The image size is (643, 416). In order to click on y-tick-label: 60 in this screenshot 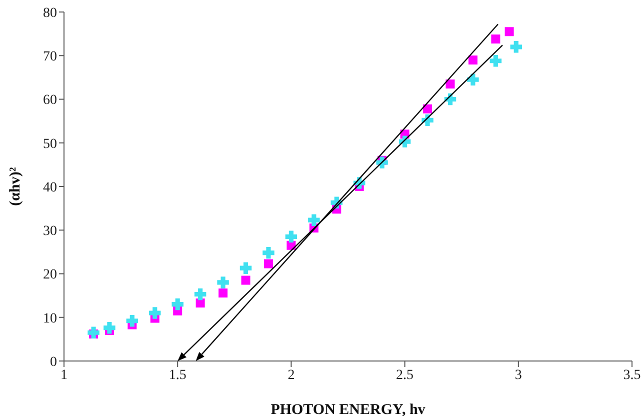, I will do `click(50, 100)`.